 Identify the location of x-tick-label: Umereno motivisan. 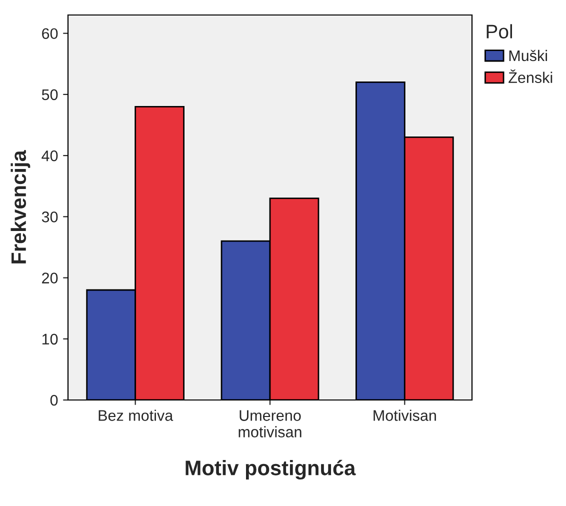
(270, 424).